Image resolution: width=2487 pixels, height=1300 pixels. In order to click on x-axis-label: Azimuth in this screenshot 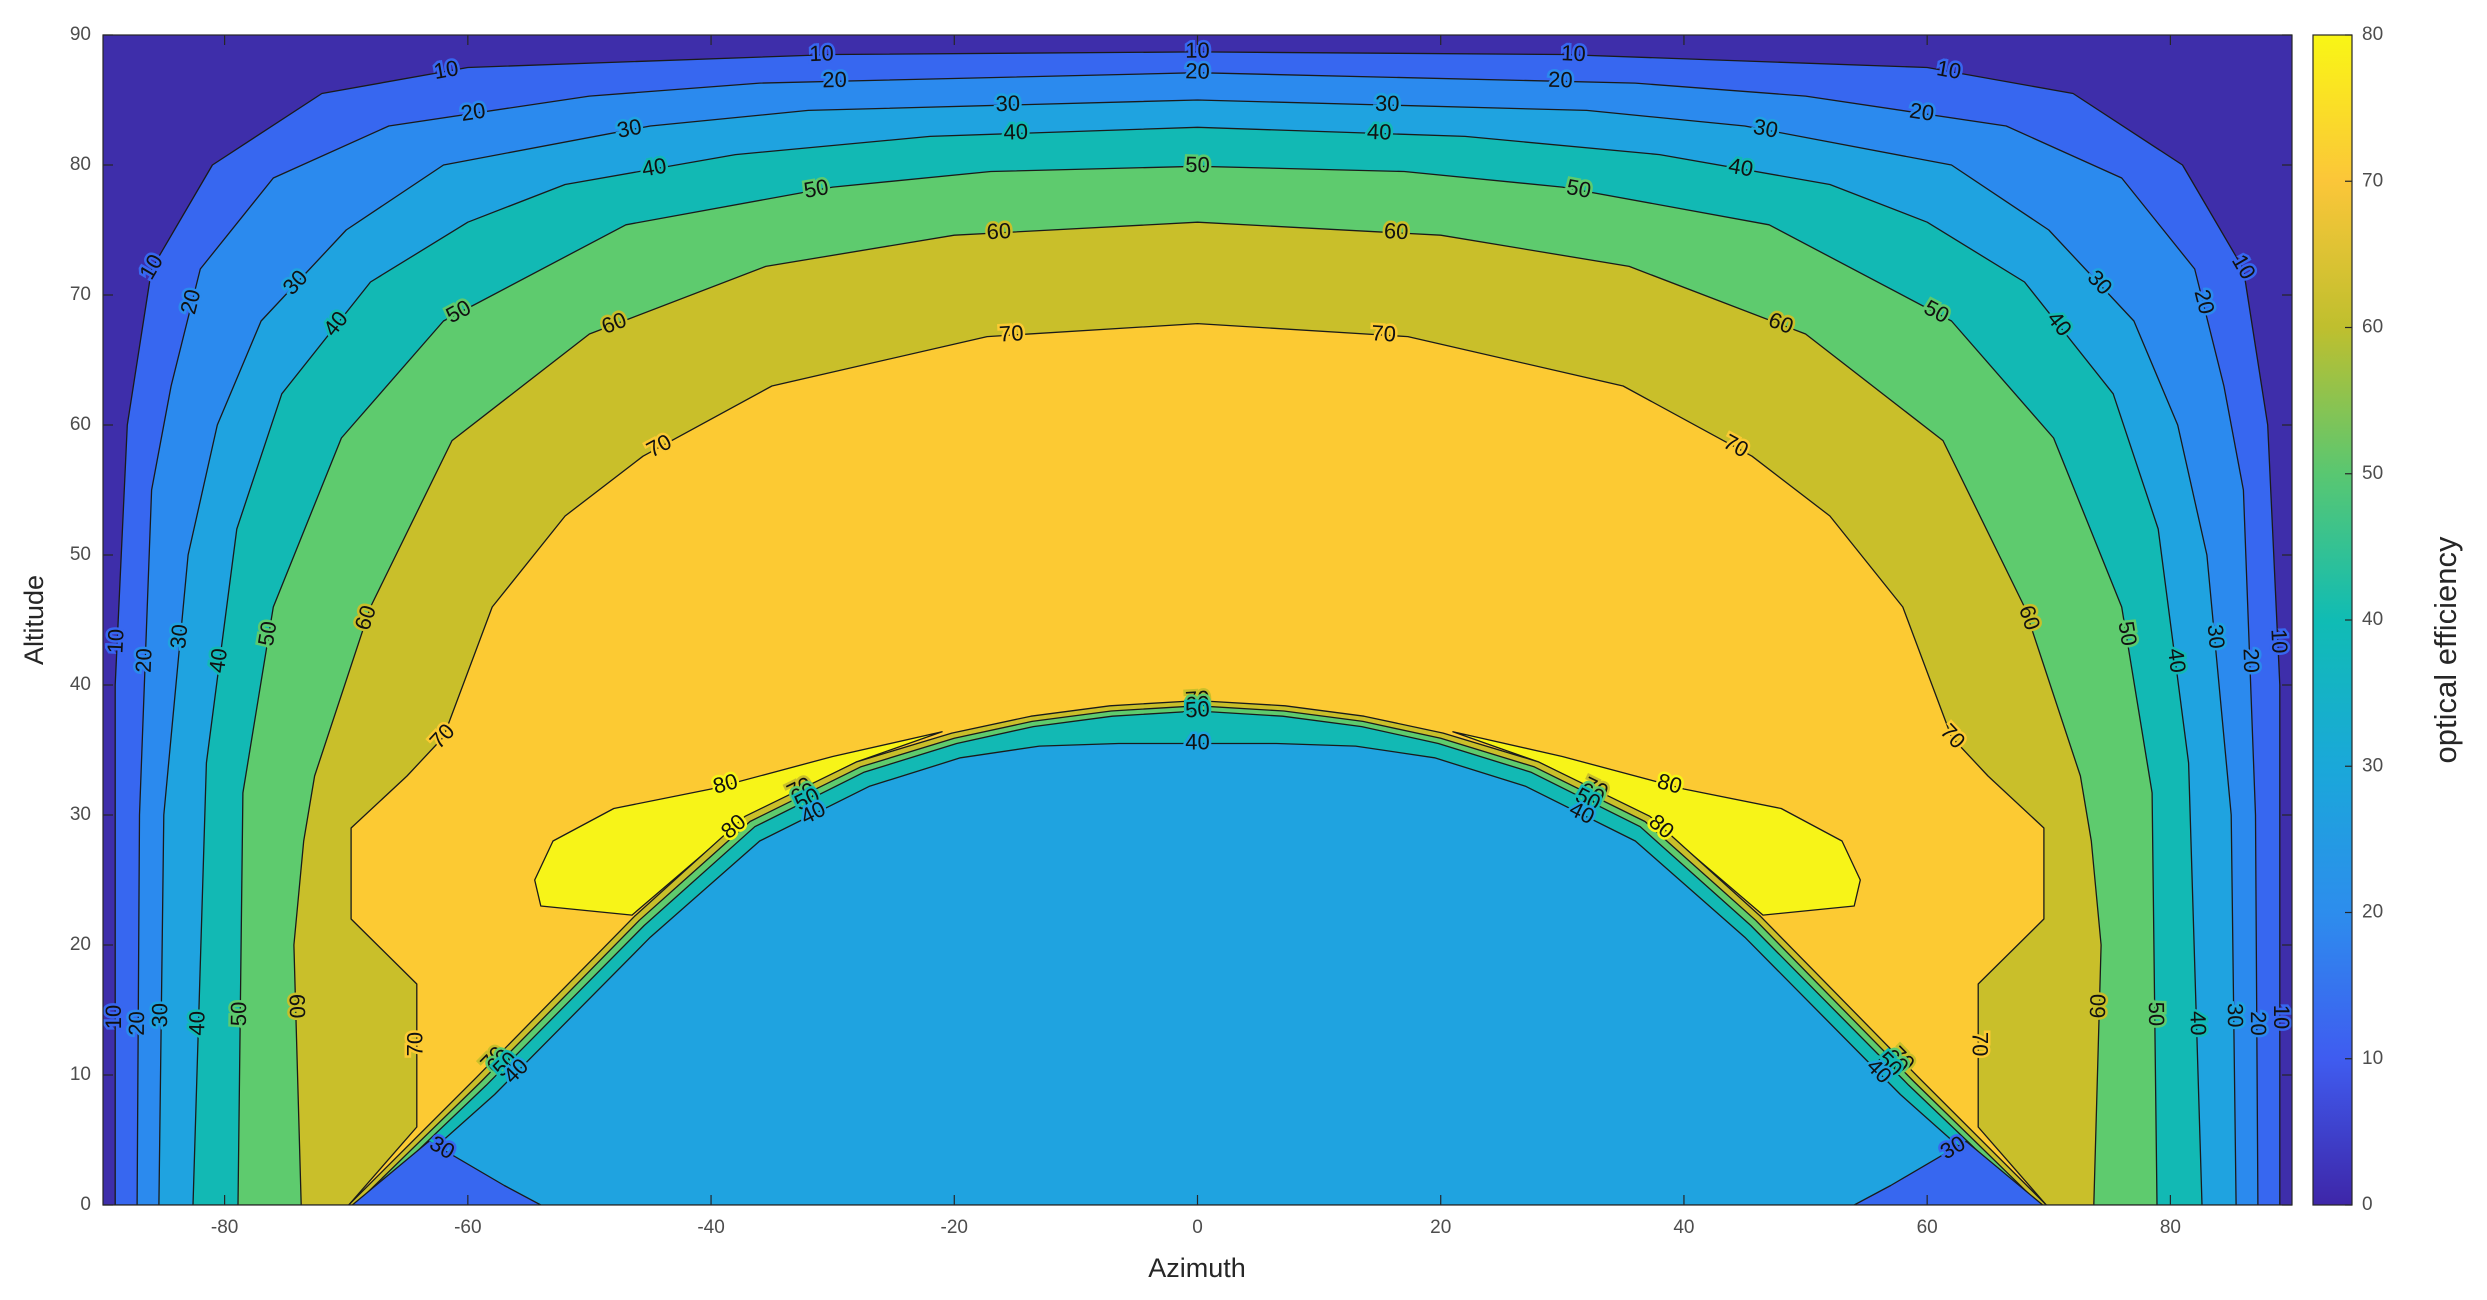, I will do `click(1197, 1268)`.